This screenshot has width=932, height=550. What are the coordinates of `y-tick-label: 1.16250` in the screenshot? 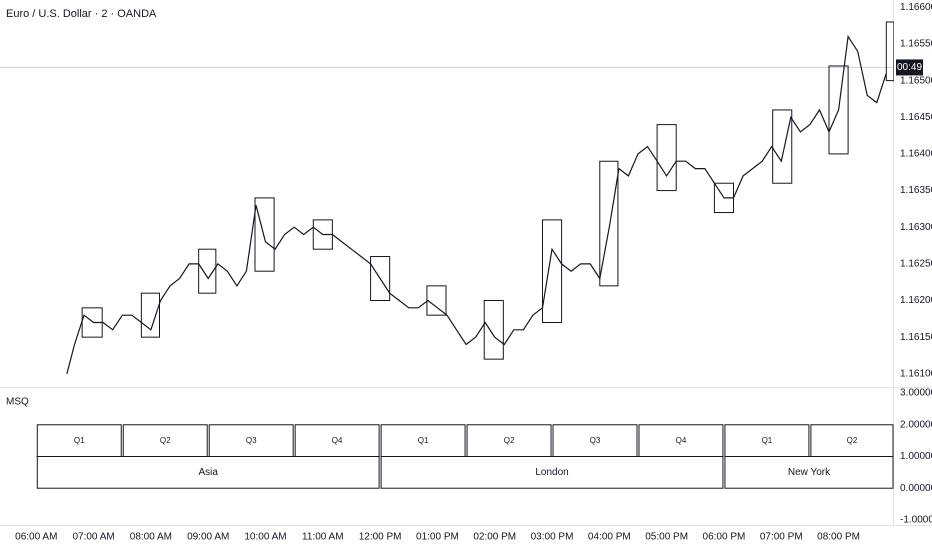 It's located at (916, 264).